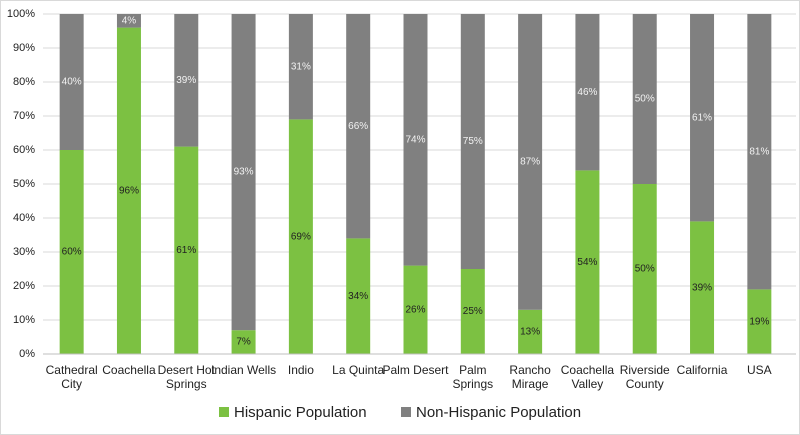  I want to click on data-label: 54%, so click(587, 262).